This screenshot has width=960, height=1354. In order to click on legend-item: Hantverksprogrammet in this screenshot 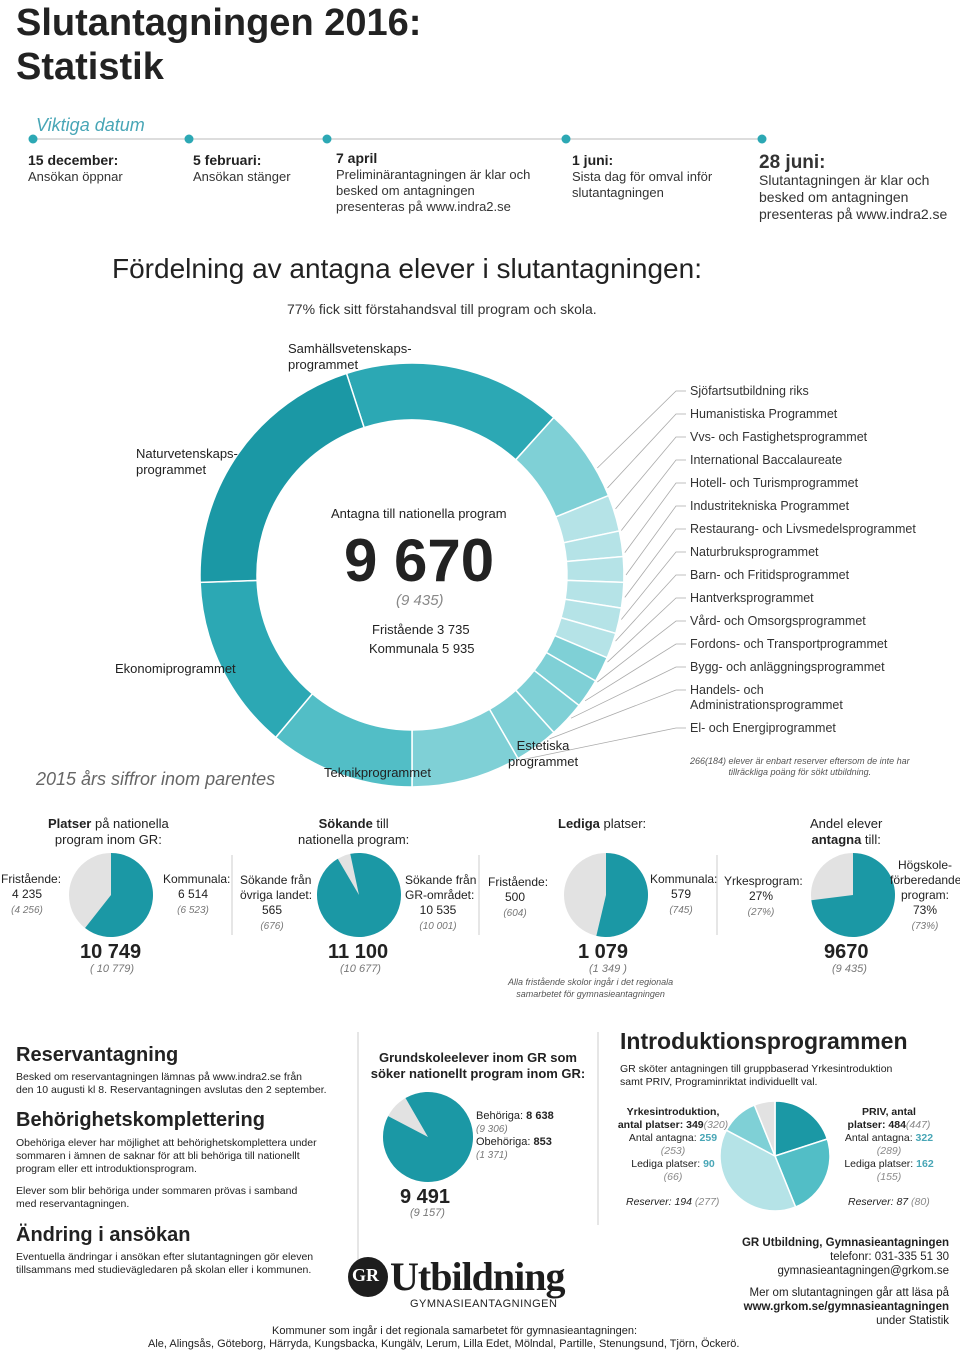, I will do `click(752, 598)`.